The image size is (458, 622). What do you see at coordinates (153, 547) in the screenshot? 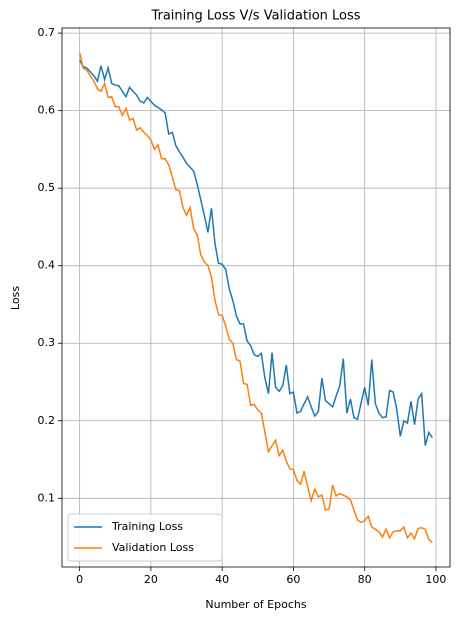
I see `legend-label: Validation Loss` at bounding box center [153, 547].